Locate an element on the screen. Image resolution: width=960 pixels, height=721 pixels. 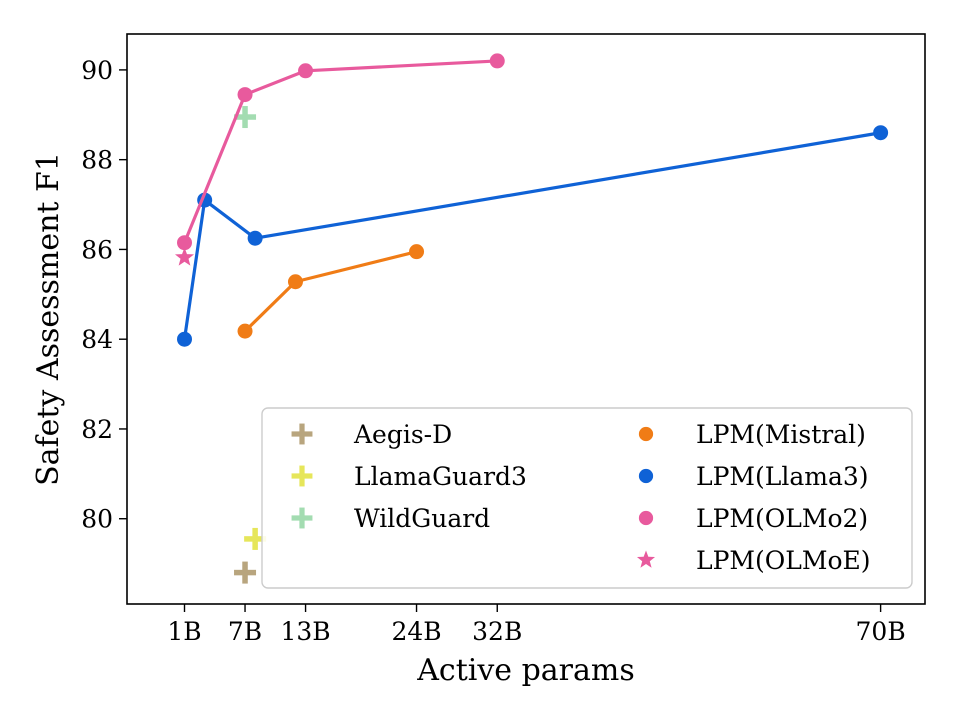
y-tick-label-90: 90 is located at coordinates (97, 70).